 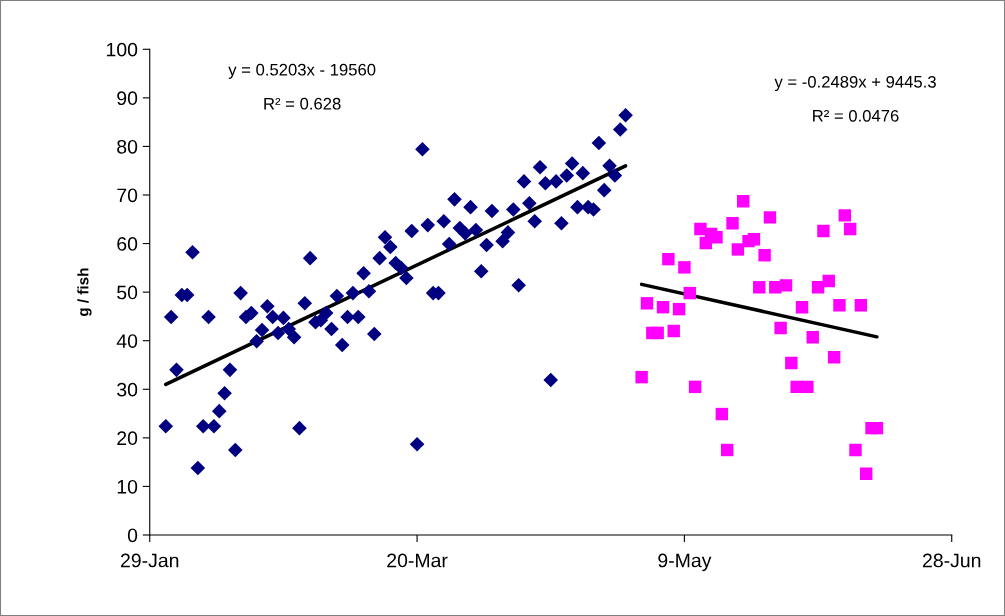 I want to click on x-tick-label: 28-Jun, so click(x=951, y=560).